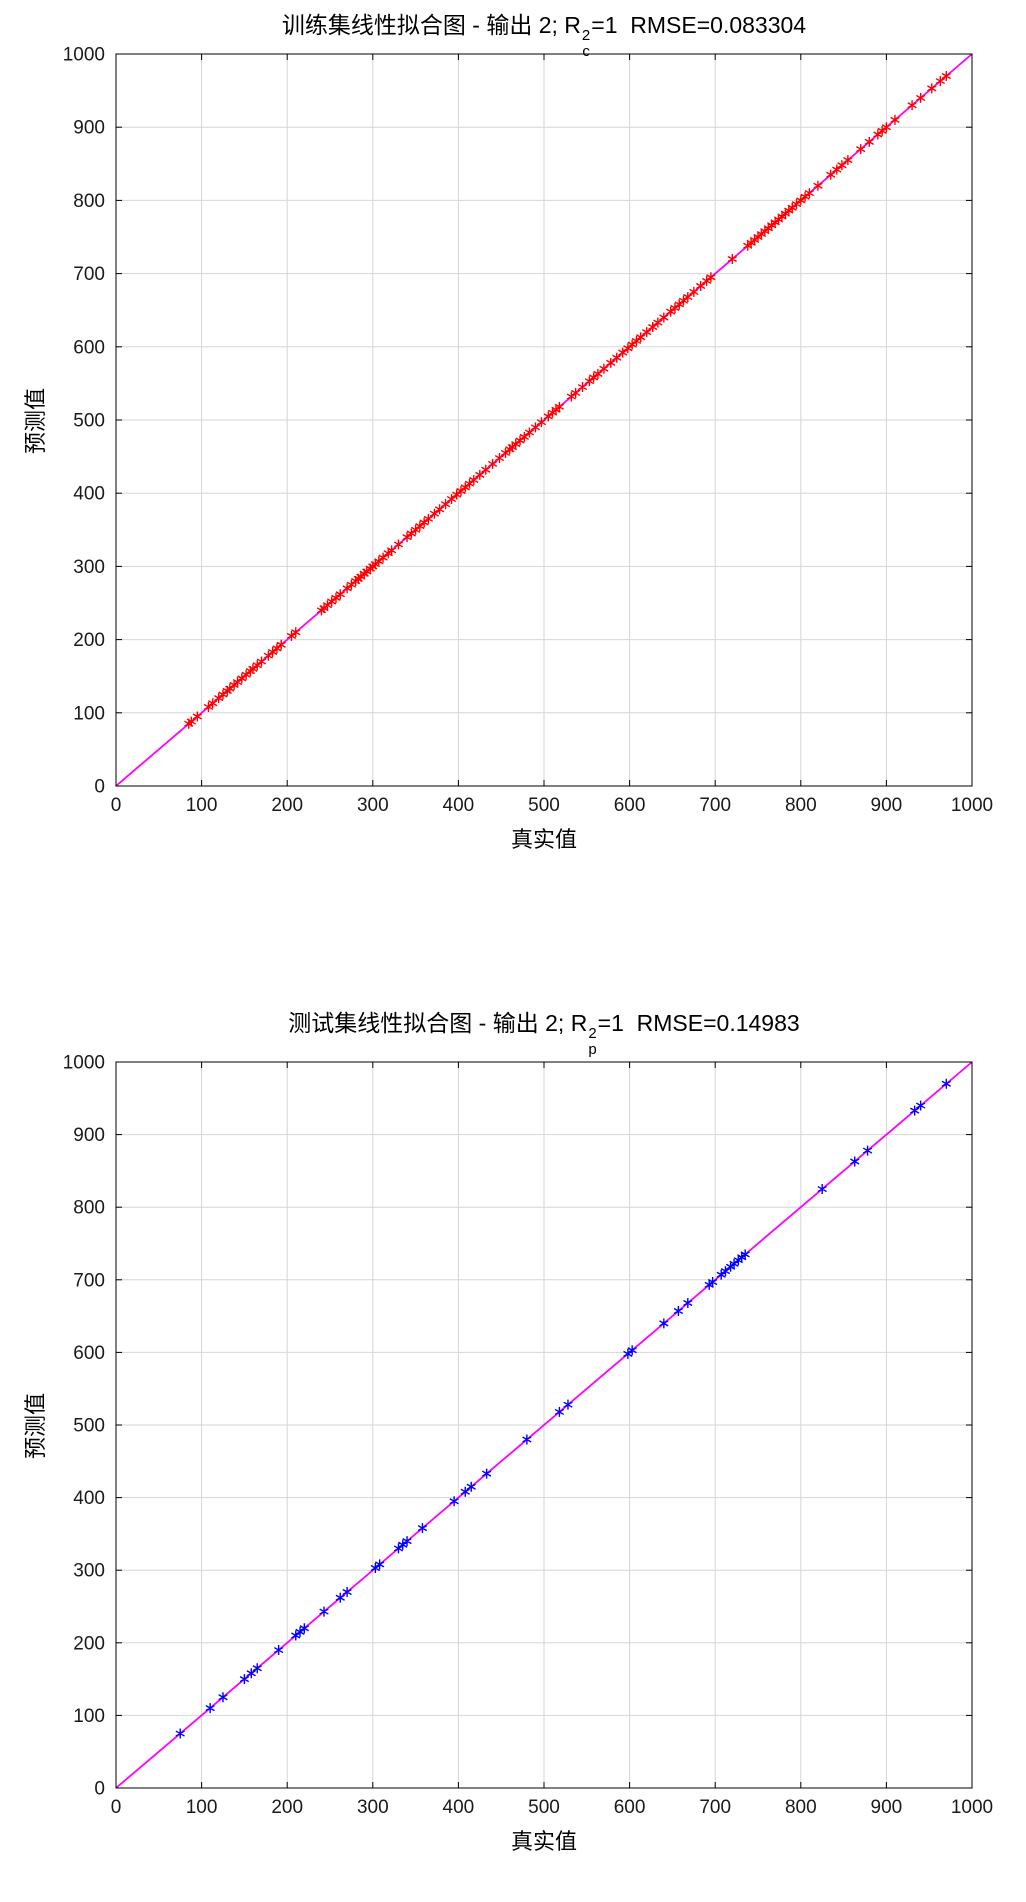  I want to click on title-text: 训练集线性拟合图 - 输出 2; R, so click(431, 25).